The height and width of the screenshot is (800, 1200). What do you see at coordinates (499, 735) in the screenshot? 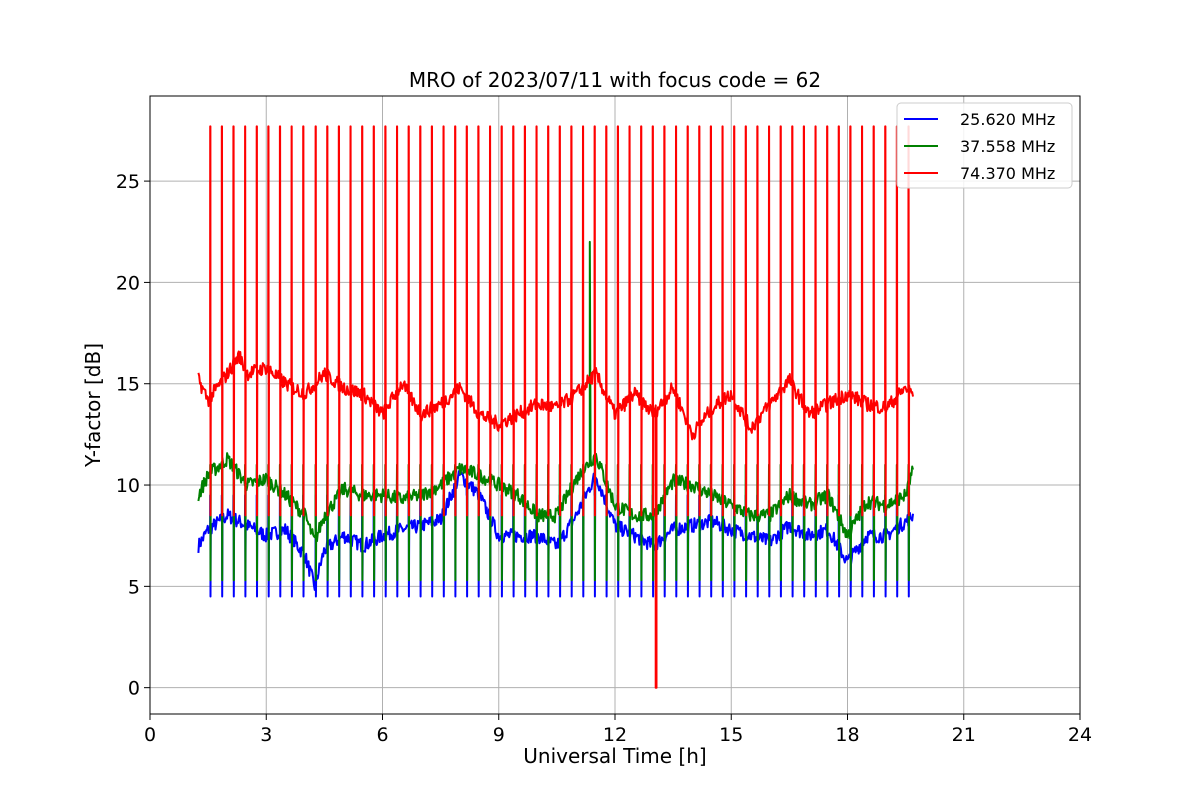
I see `x-tick-label: 9` at bounding box center [499, 735].